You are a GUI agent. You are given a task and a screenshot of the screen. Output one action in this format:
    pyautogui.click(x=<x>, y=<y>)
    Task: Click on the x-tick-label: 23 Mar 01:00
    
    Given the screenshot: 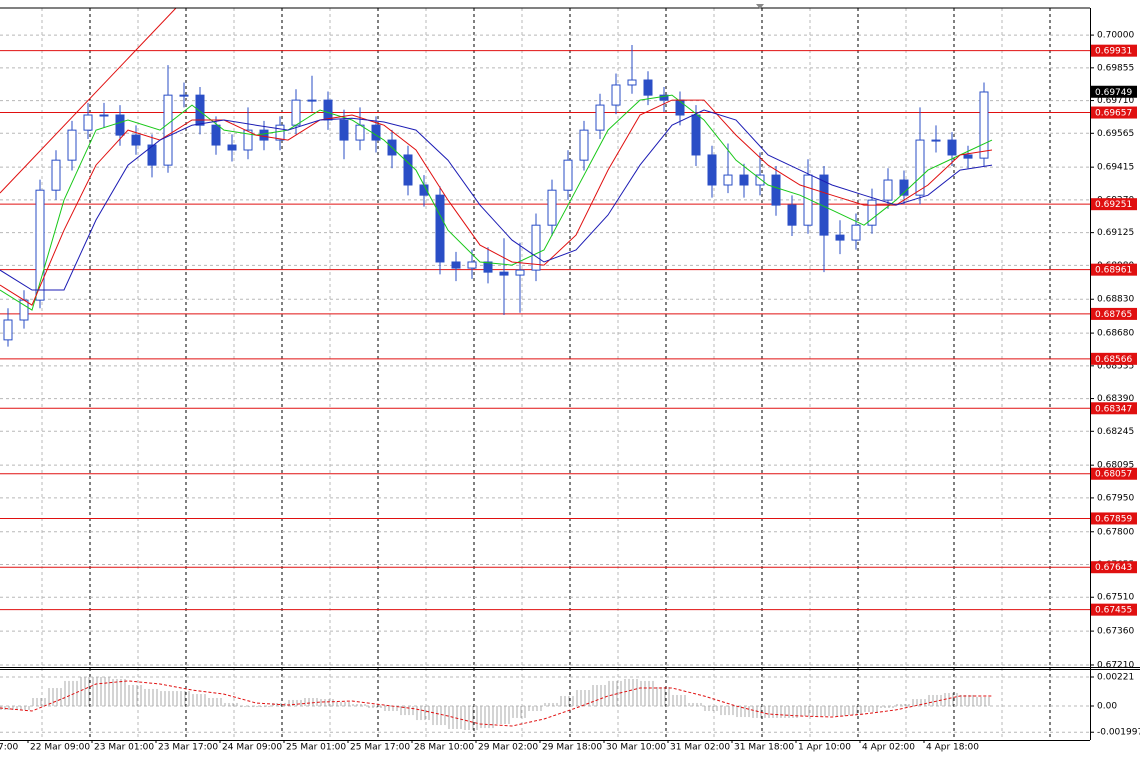 What is the action you would take?
    pyautogui.click(x=124, y=748)
    